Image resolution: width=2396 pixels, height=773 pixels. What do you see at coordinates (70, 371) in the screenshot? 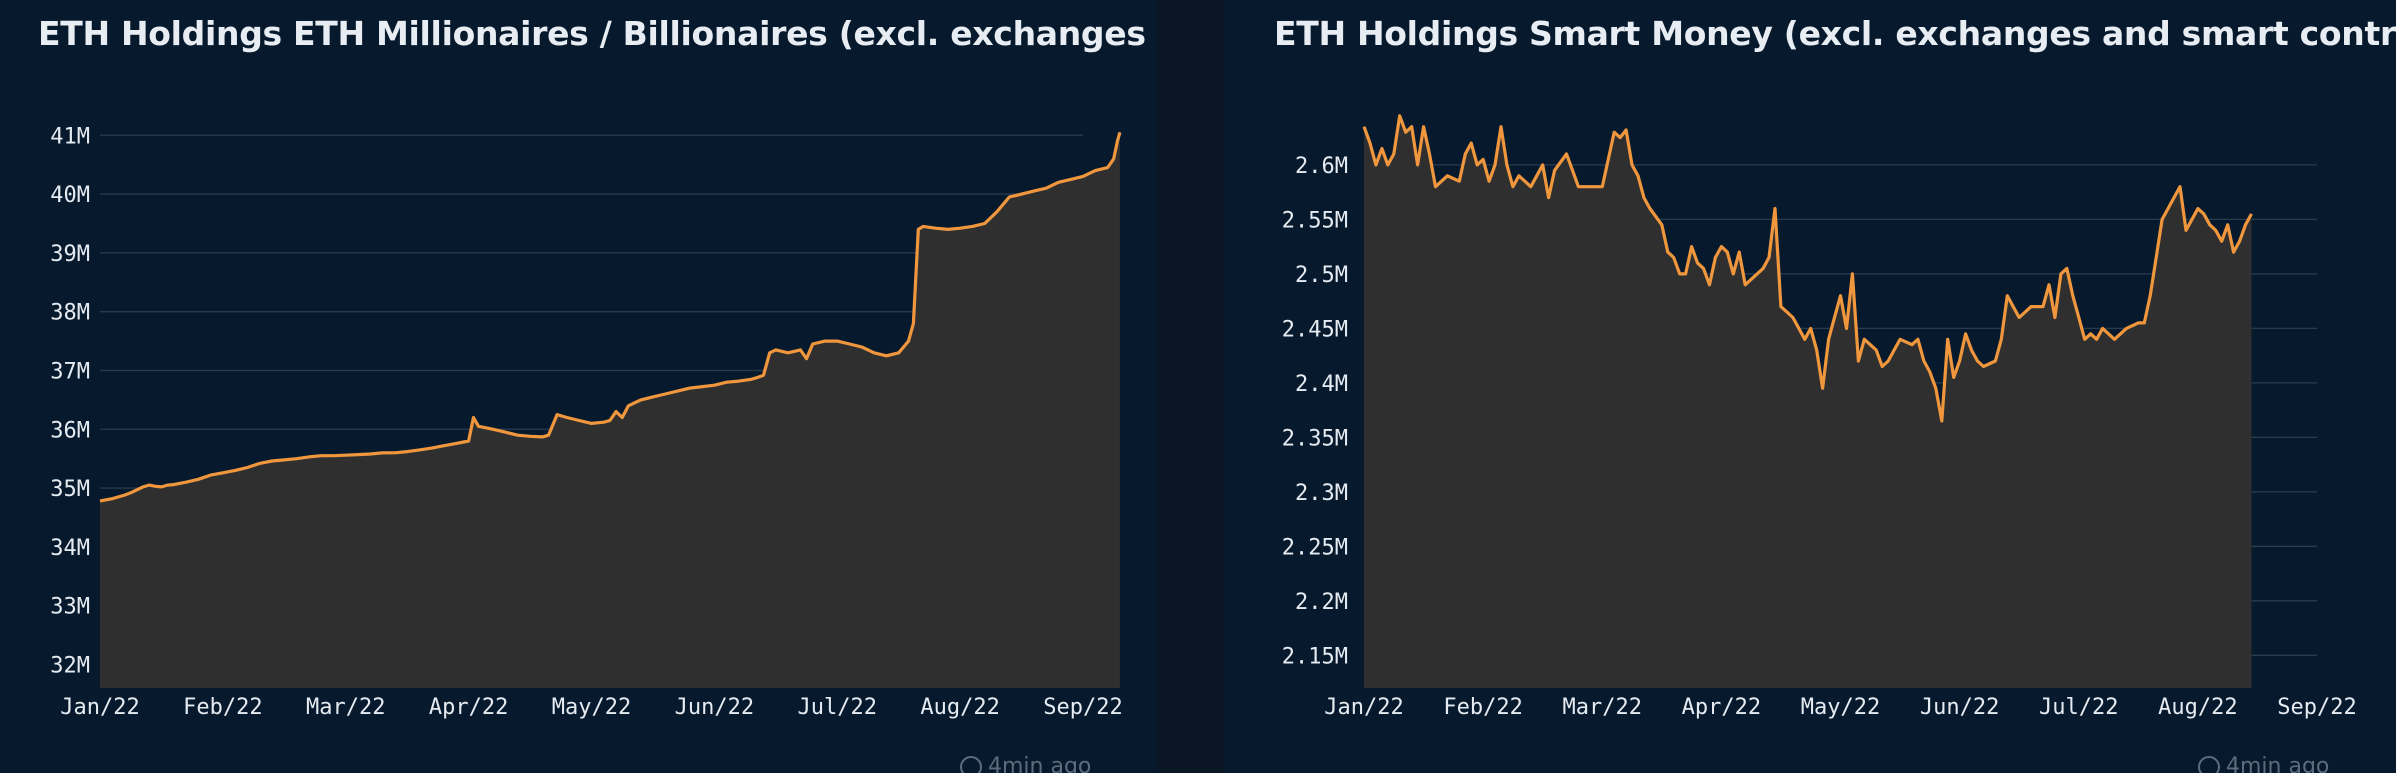
I see `y-tick-label: 37M` at bounding box center [70, 371].